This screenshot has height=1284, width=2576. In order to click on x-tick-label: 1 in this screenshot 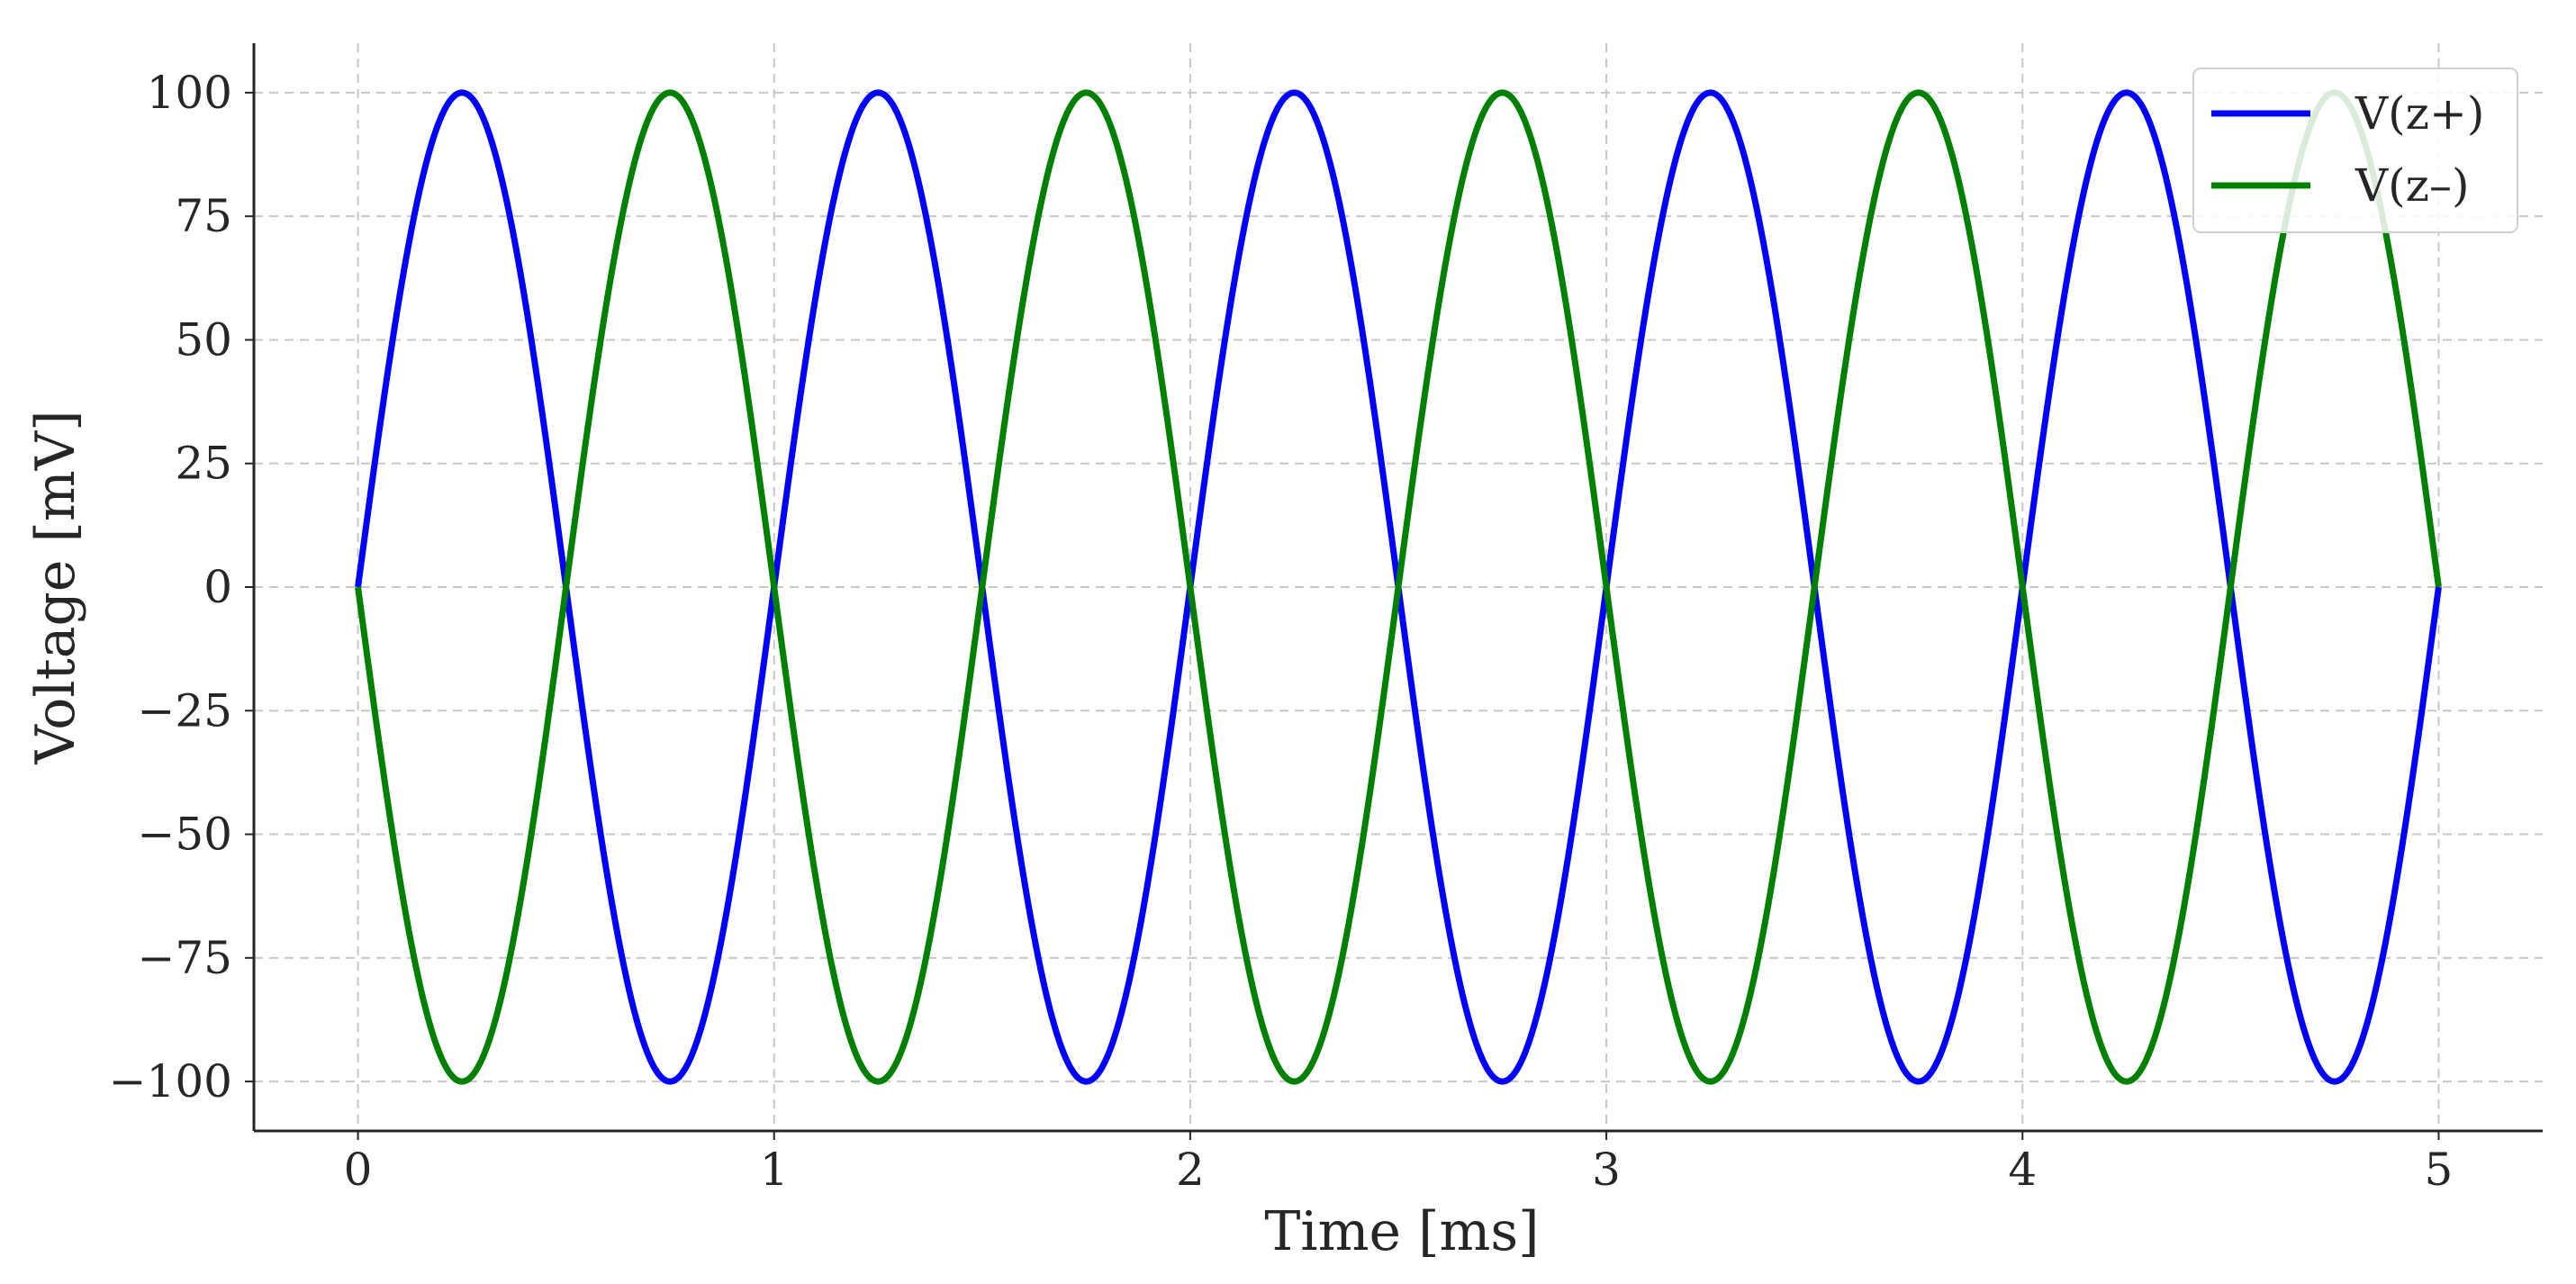, I will do `click(774, 1170)`.